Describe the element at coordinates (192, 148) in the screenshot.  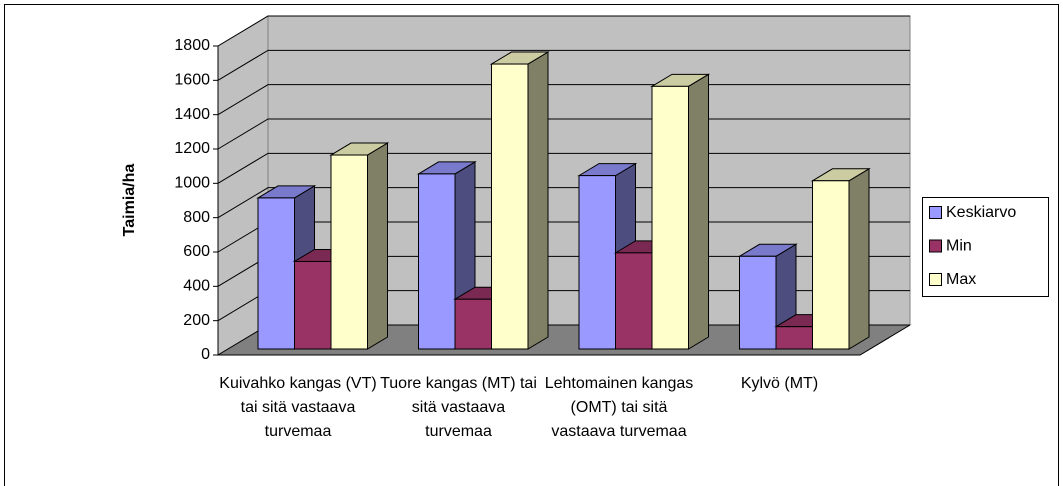
I see `y-tick-label: 1200` at that location.